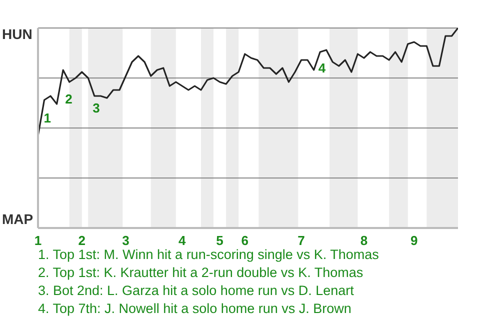  I want to click on x-tick-label: 3, so click(126, 240).